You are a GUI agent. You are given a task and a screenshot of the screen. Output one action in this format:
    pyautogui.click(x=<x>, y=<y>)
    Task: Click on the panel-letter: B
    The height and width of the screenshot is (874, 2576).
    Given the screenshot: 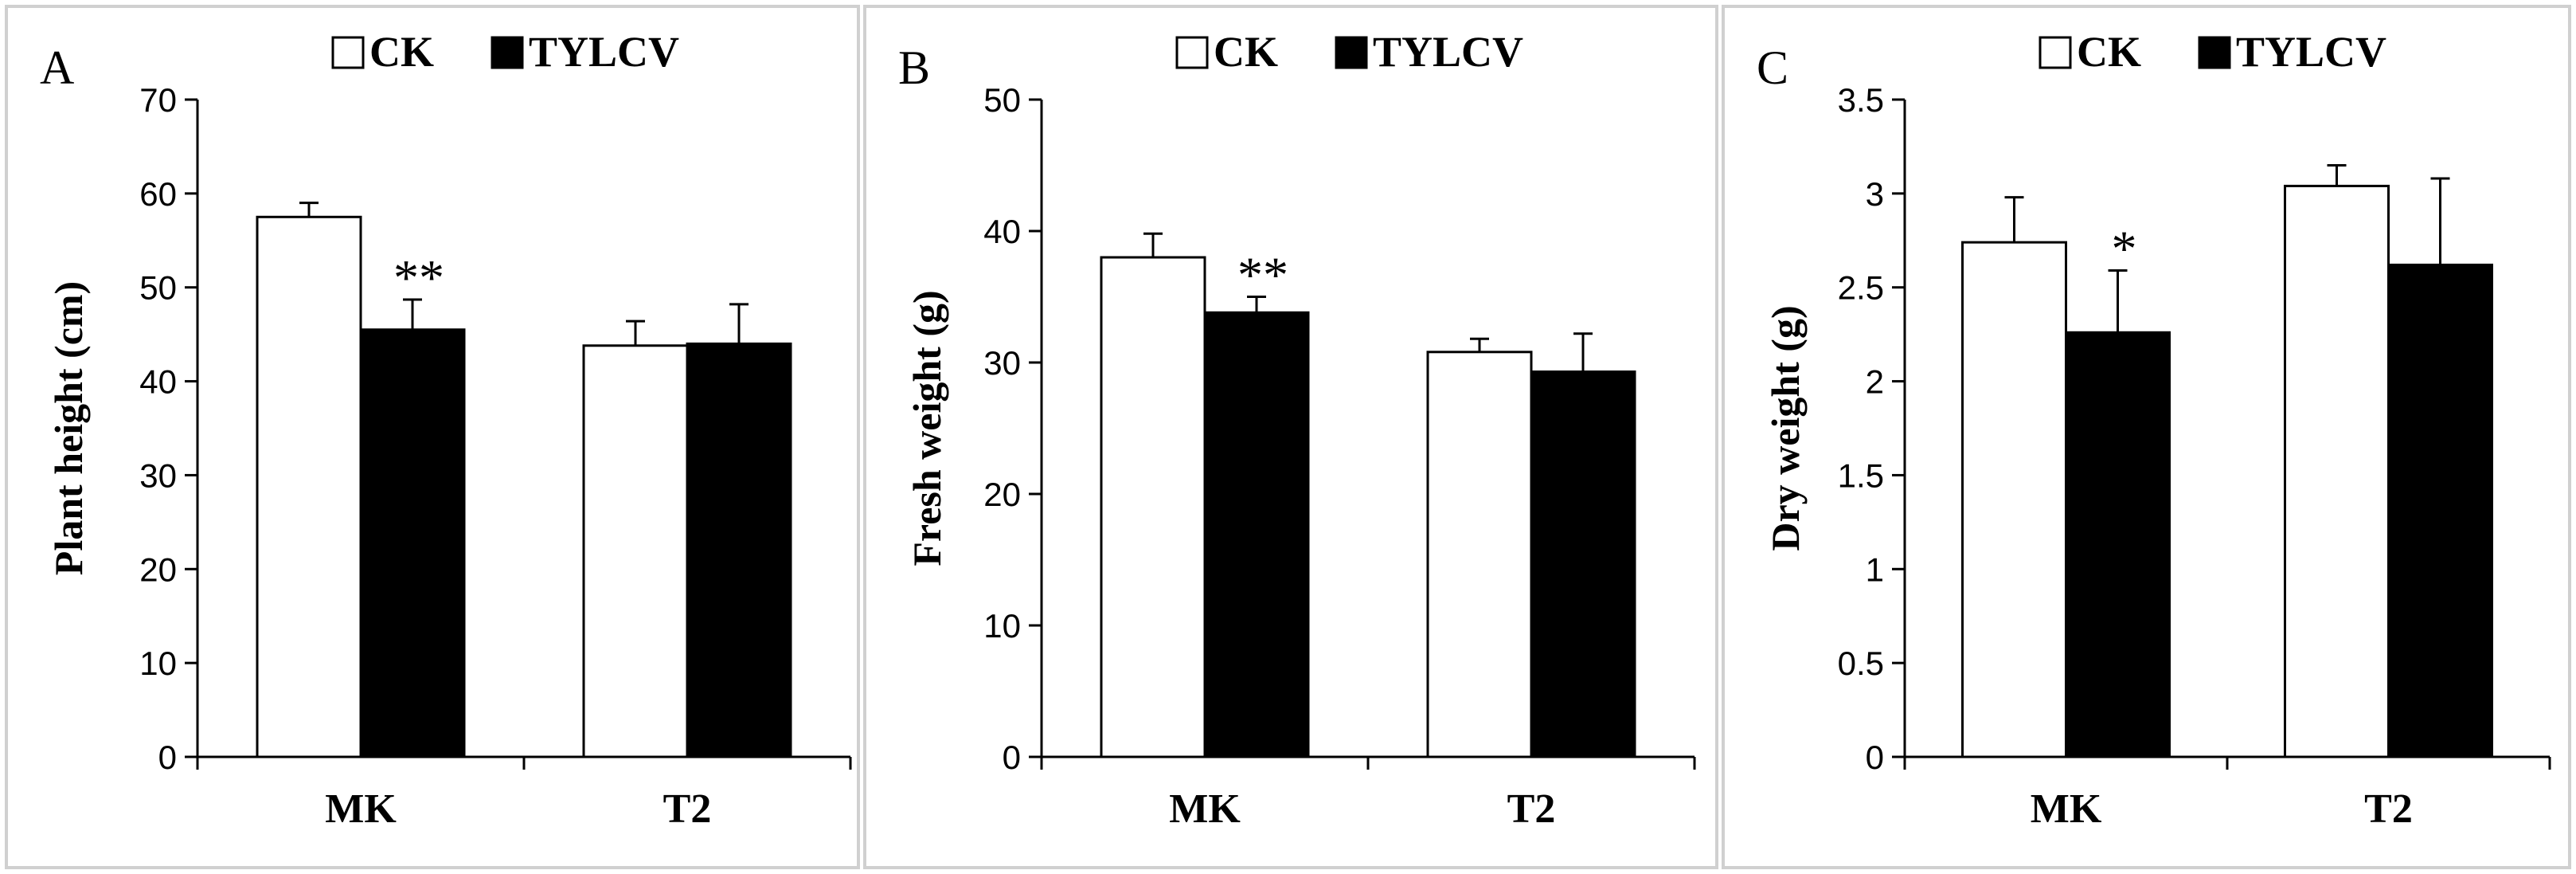 What is the action you would take?
    pyautogui.click(x=914, y=67)
    